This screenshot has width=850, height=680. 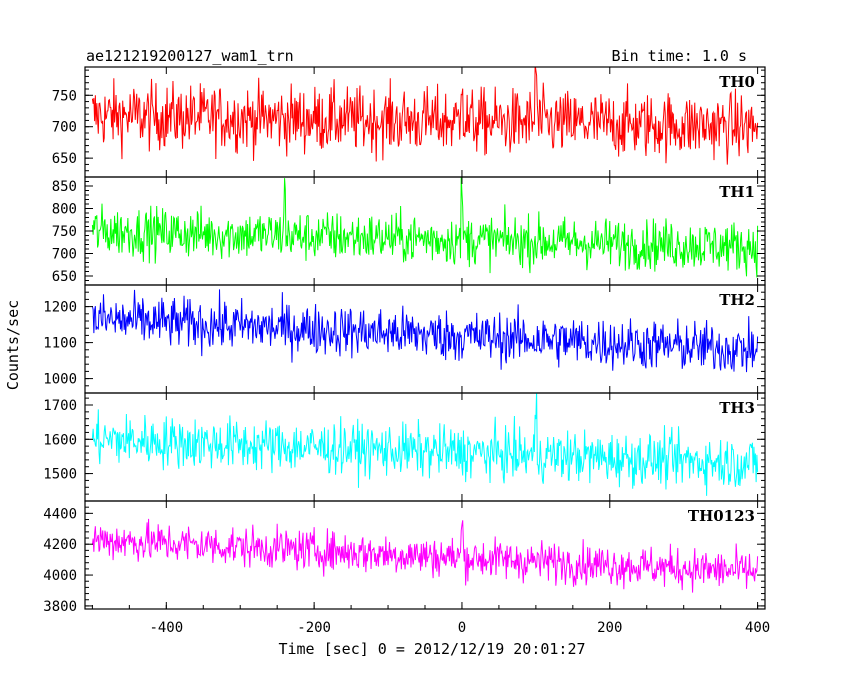 I want to click on y-tick-label: 1200, so click(x=60, y=308).